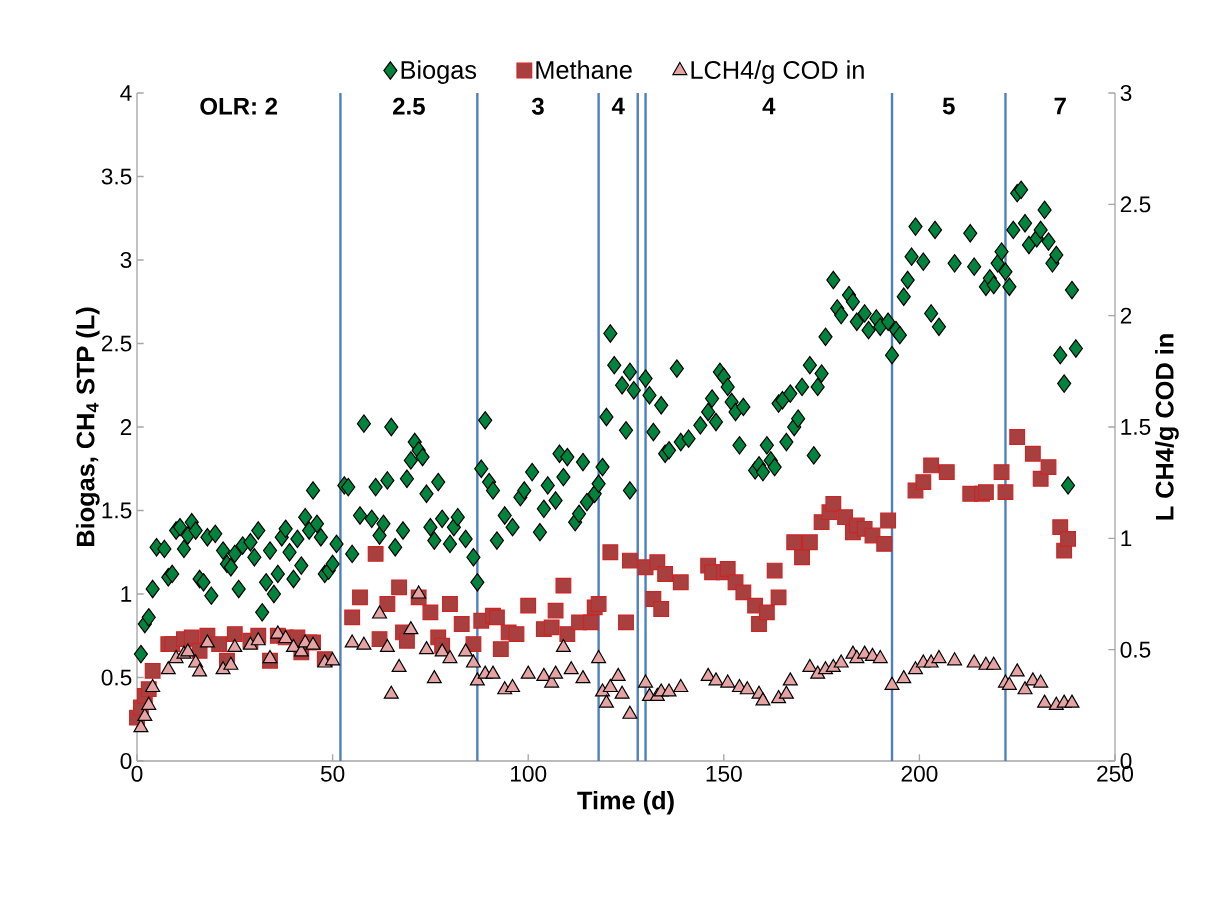 This screenshot has width=1229, height=902. What do you see at coordinates (1167, 427) in the screenshot?
I see `y2-axis-title: L CH4/g COD in` at bounding box center [1167, 427].